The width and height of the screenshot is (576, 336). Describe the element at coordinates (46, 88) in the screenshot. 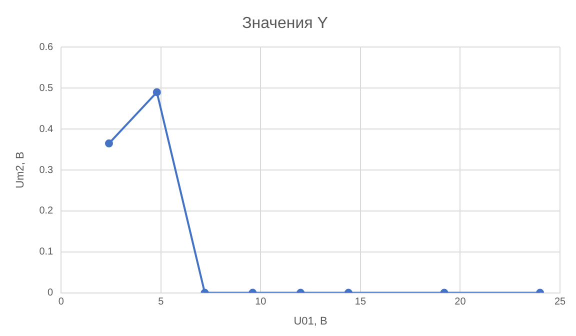

I see `y-tick-label: 0.5` at that location.